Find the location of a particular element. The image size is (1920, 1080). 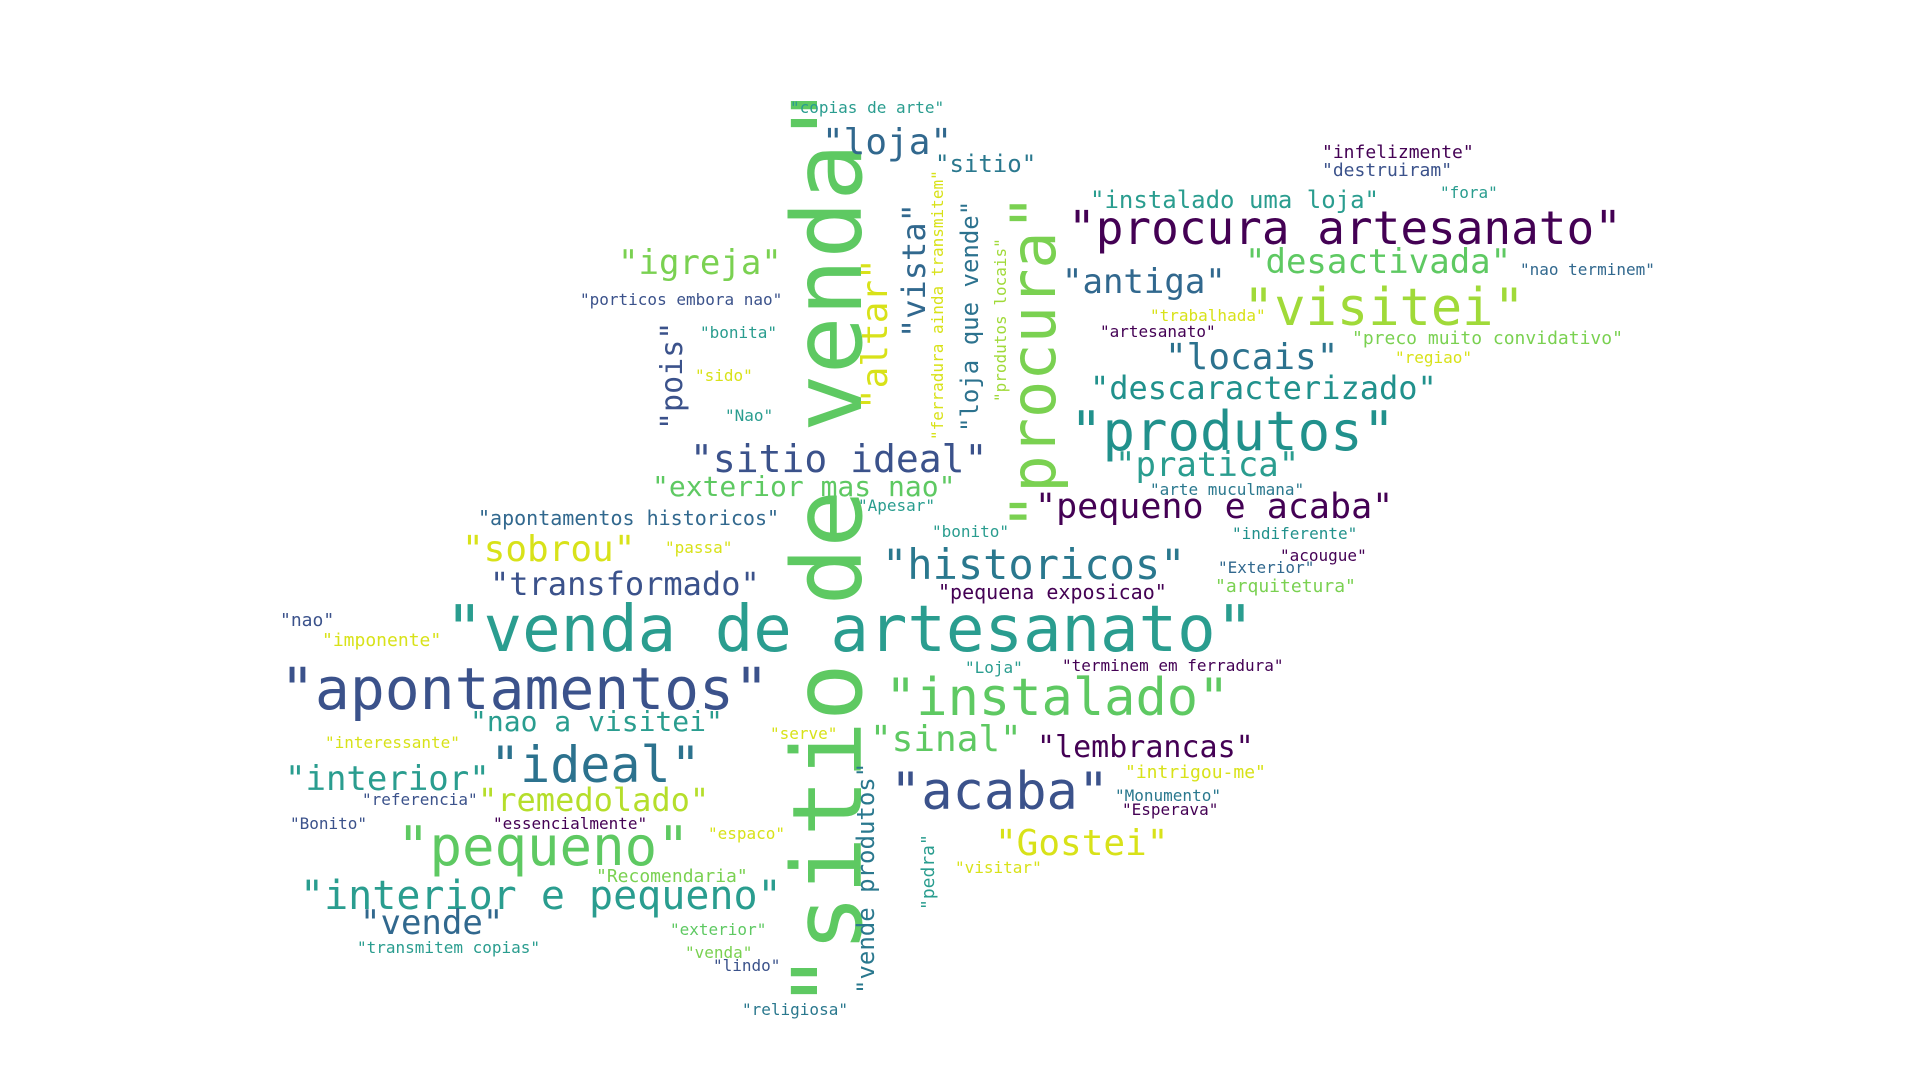

cloud-word: "remedolado" is located at coordinates (594, 800).